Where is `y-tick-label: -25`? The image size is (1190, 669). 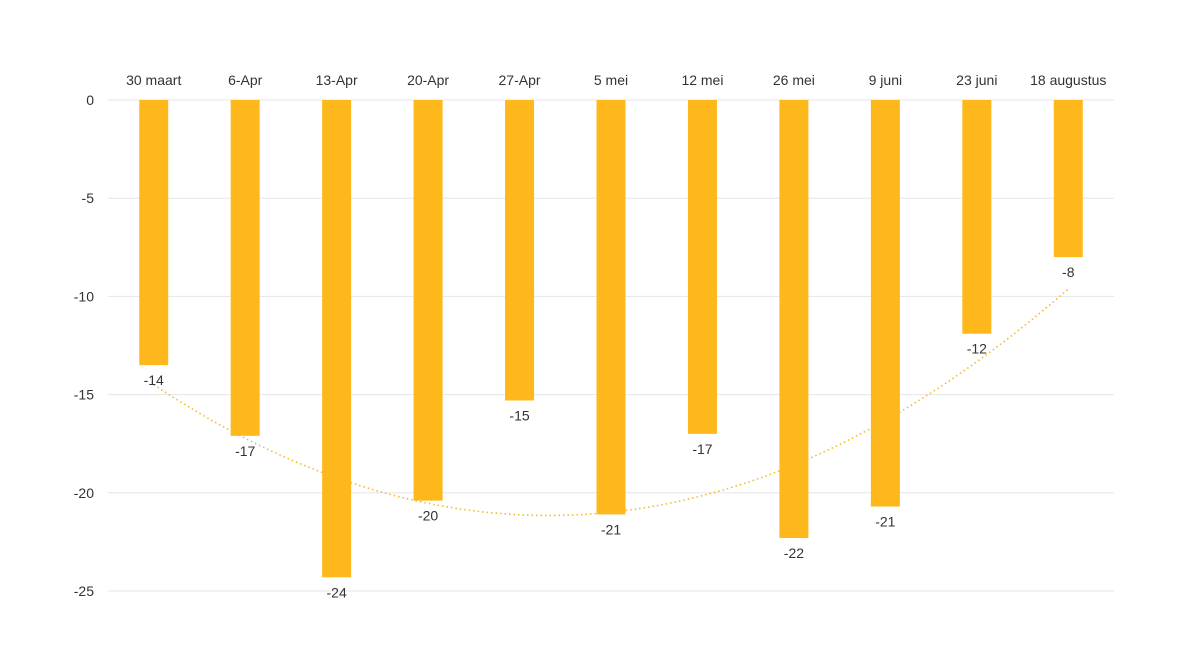 y-tick-label: -25 is located at coordinates (84, 591).